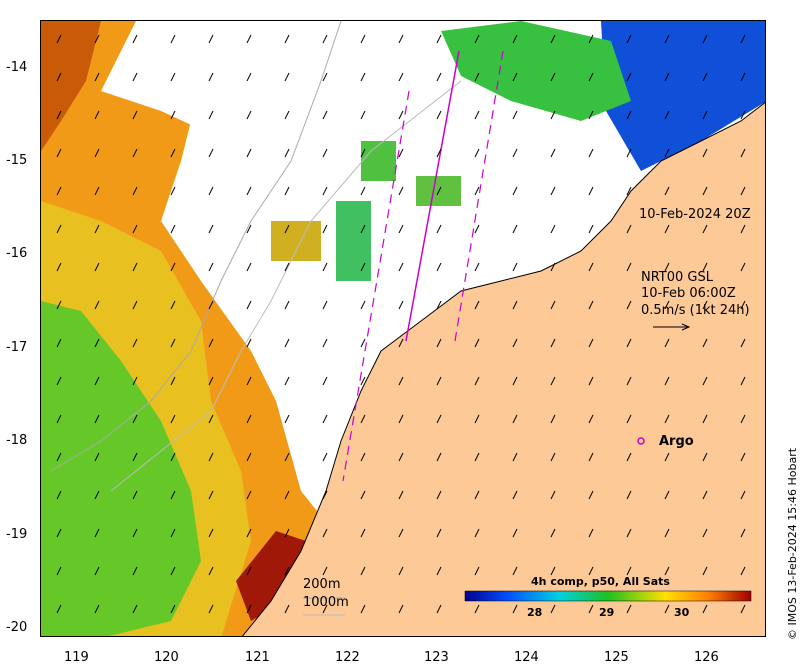 Image resolution: width=810 pixels, height=672 pixels. I want to click on argo-marker, so click(641, 441).